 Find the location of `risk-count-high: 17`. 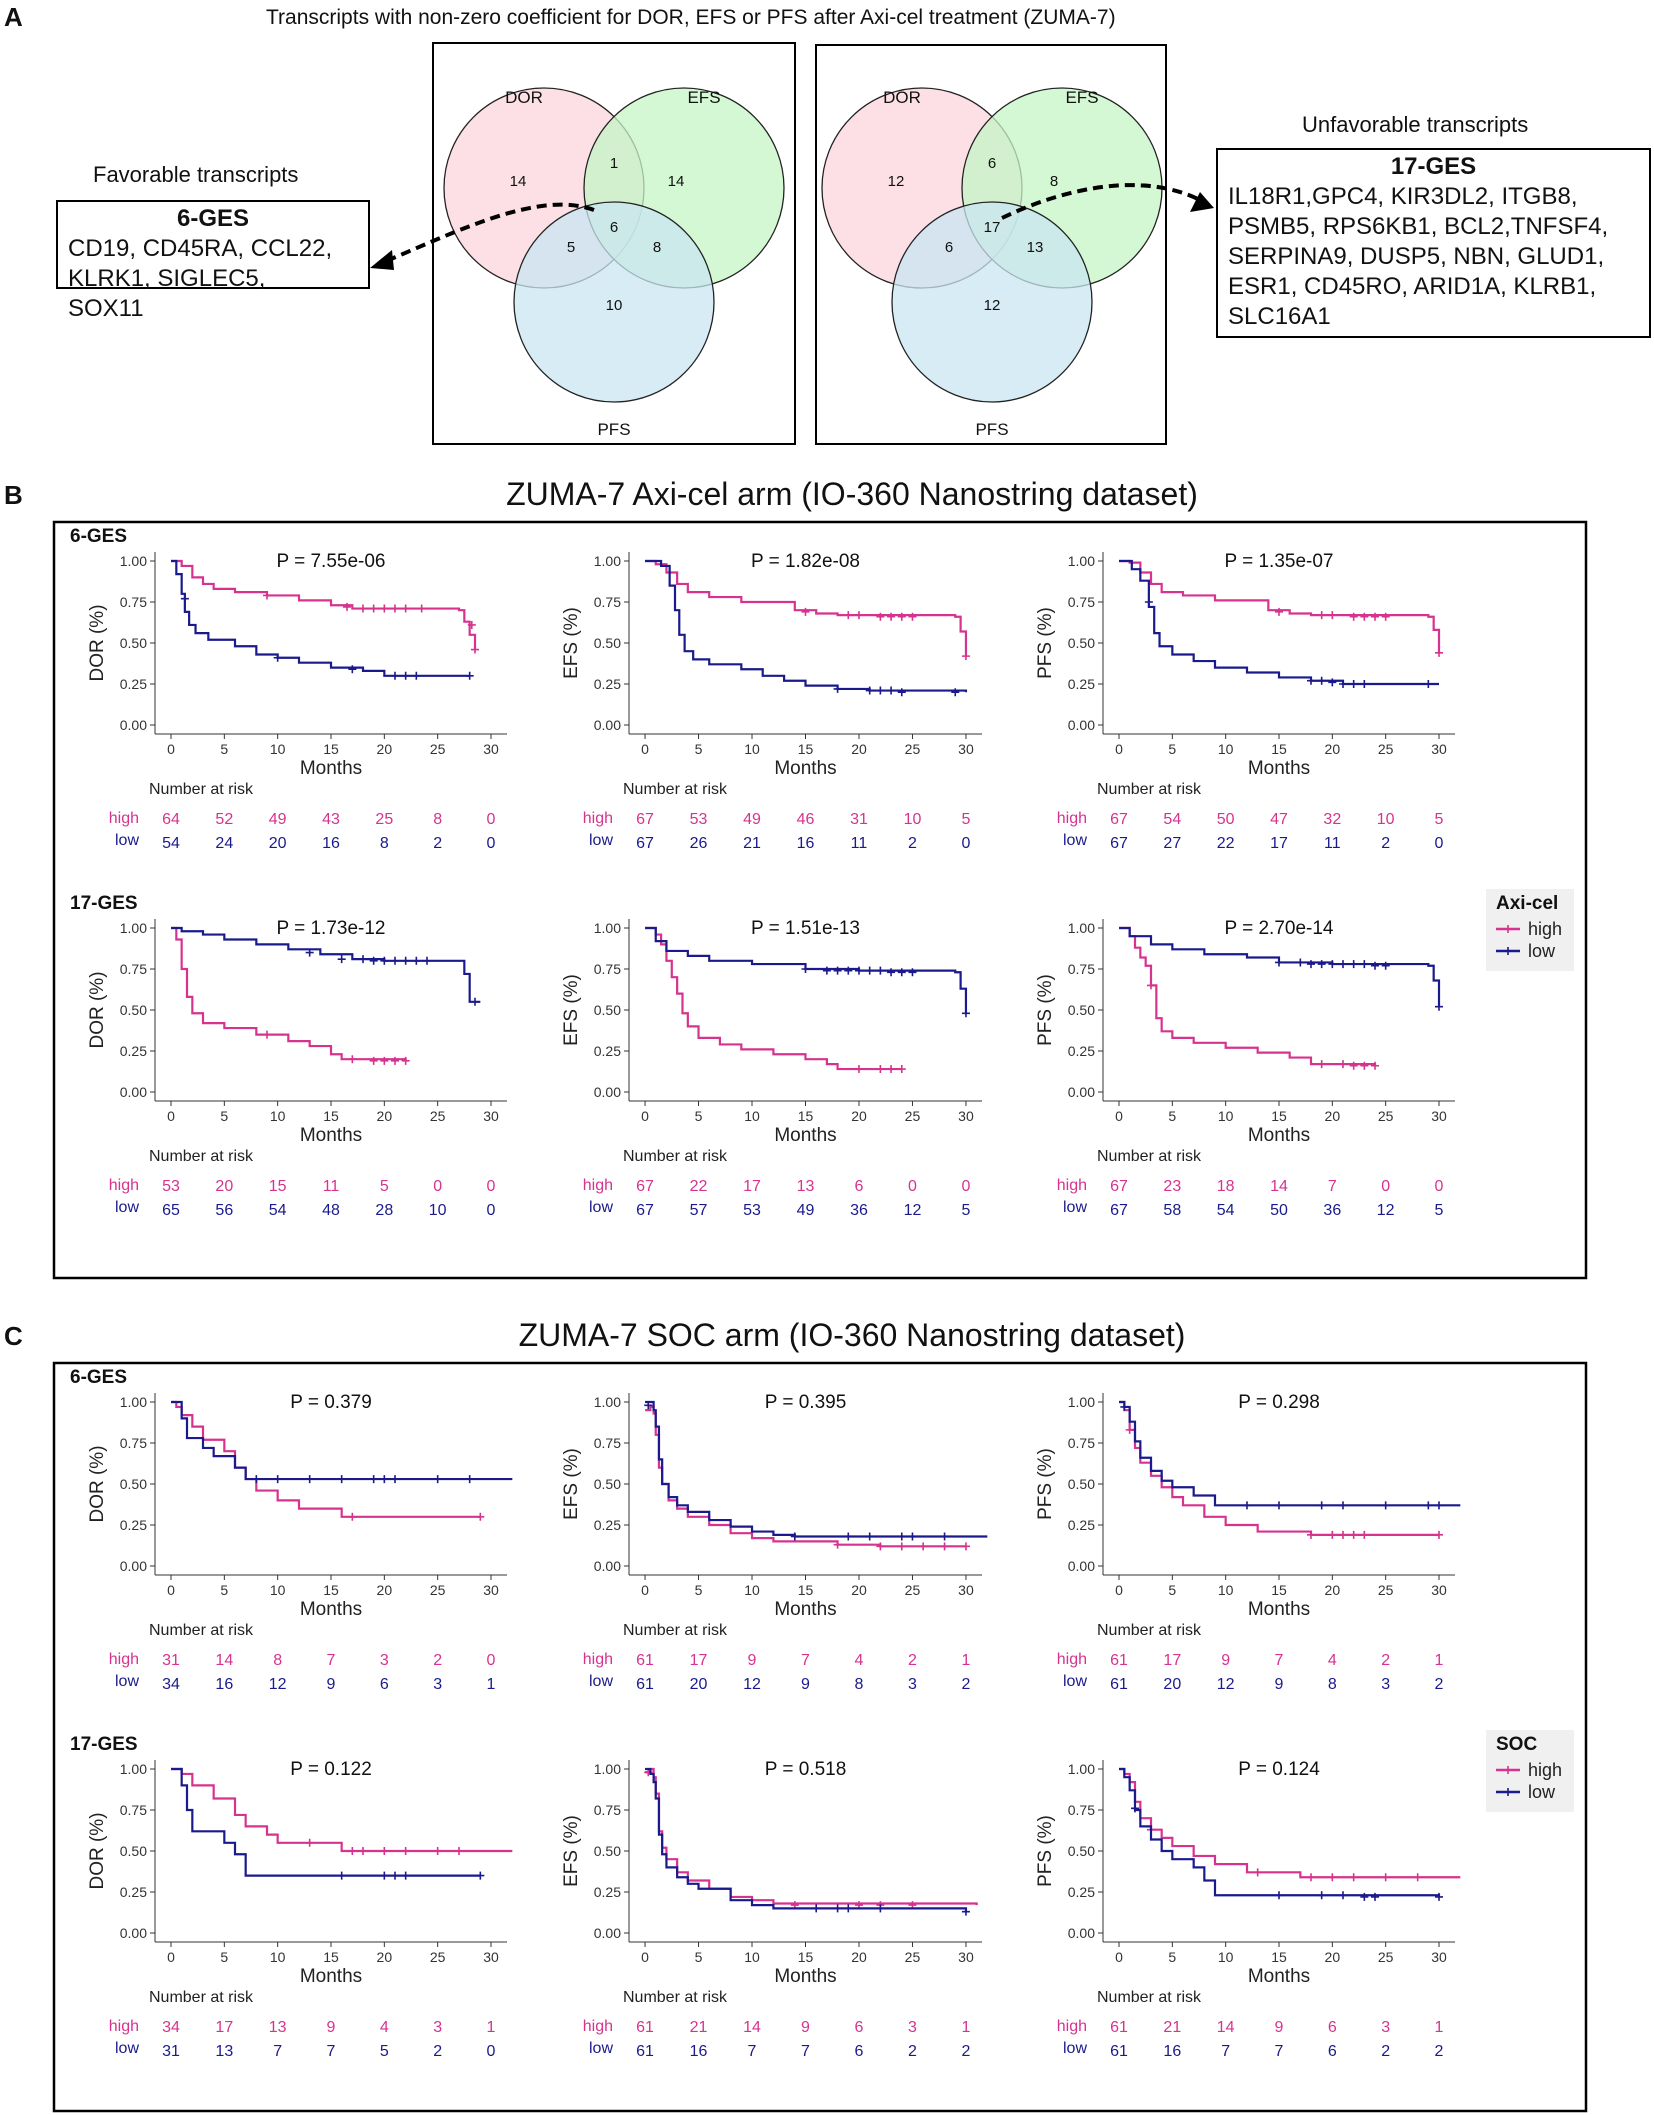

risk-count-high: 17 is located at coordinates (699, 1660).